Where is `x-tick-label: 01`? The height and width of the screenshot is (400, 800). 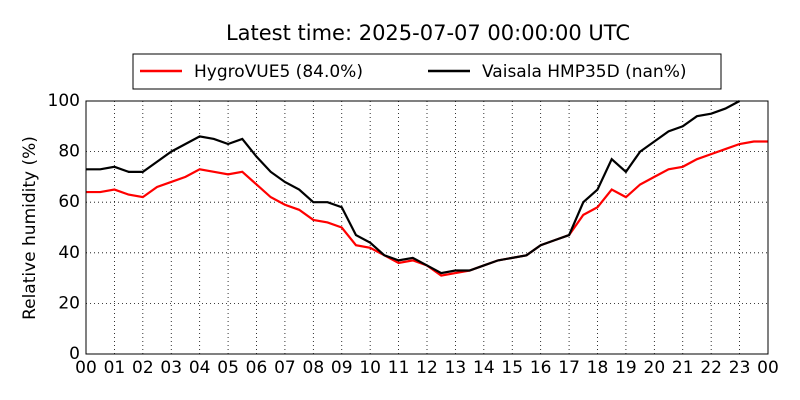
x-tick-label: 01 is located at coordinates (115, 368).